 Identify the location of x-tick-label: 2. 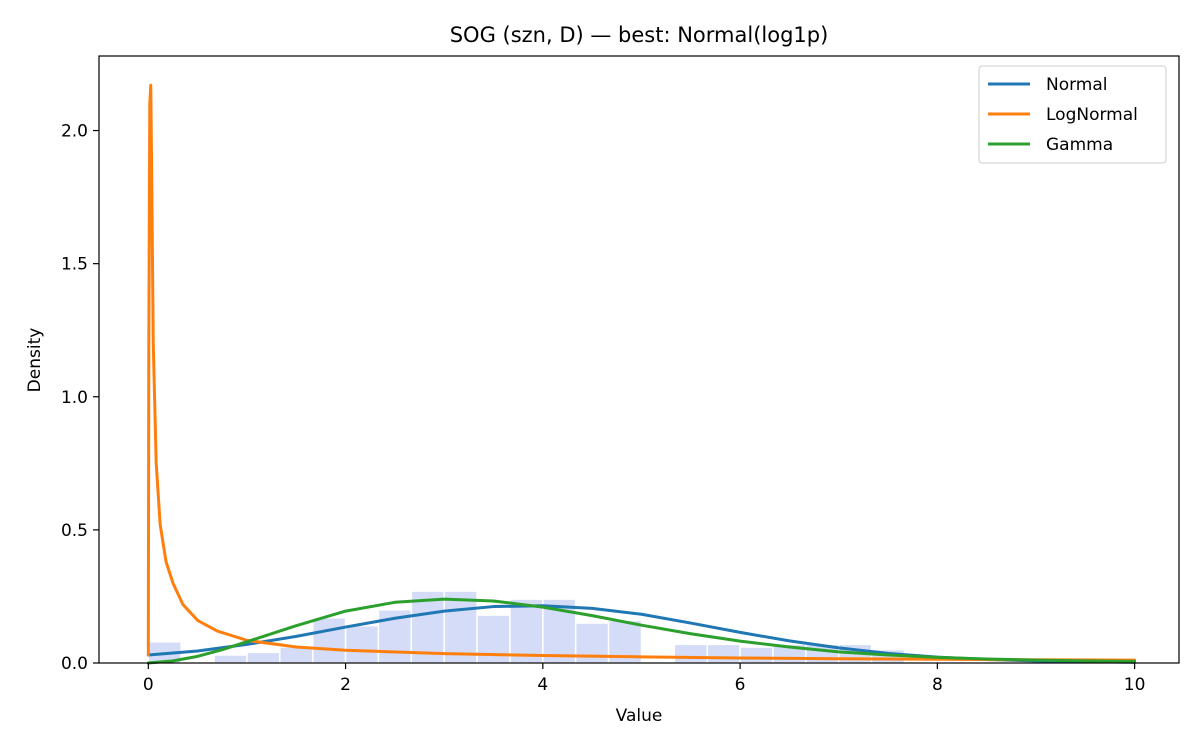
(345, 685).